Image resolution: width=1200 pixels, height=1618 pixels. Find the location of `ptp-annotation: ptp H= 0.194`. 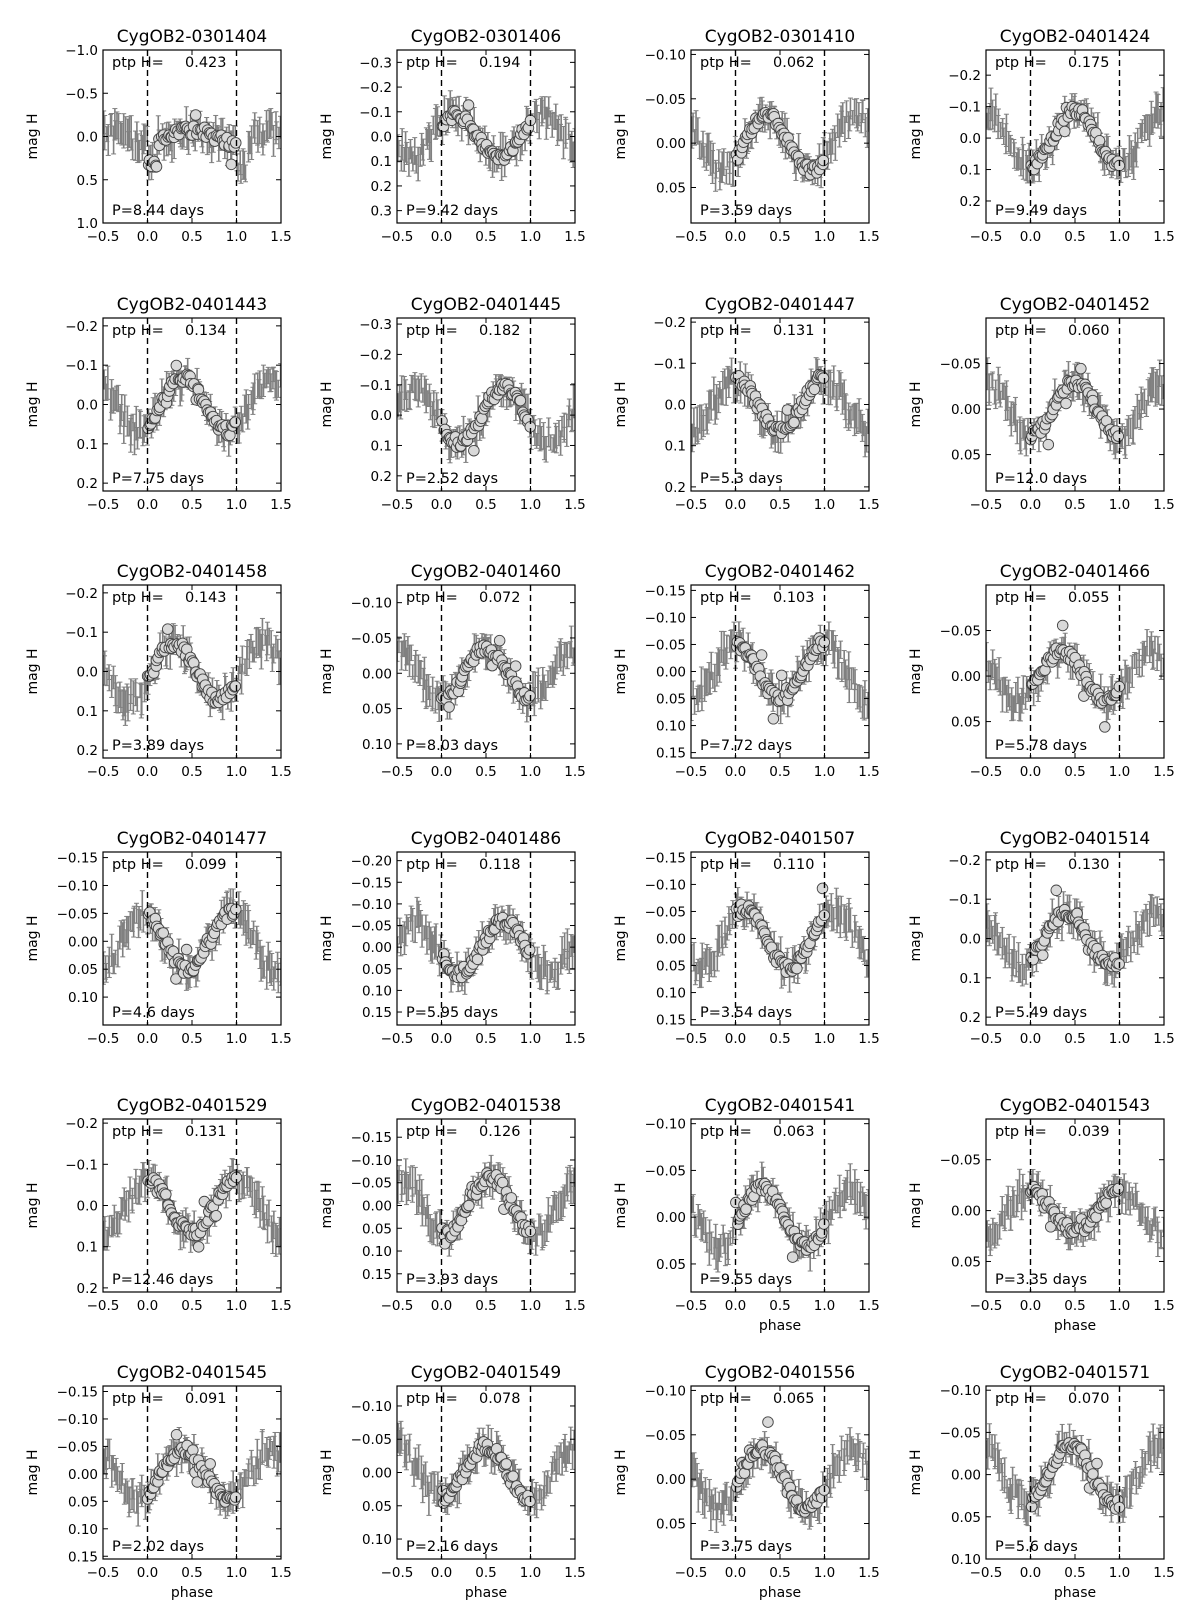

ptp-annotation: ptp H= 0.194 is located at coordinates (463, 63).